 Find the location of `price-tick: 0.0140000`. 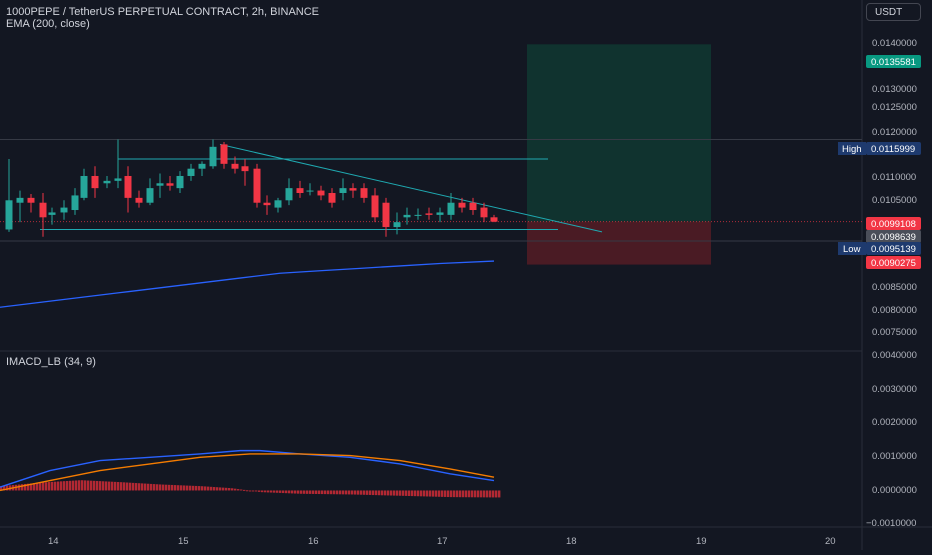

price-tick: 0.0140000 is located at coordinates (894, 43).